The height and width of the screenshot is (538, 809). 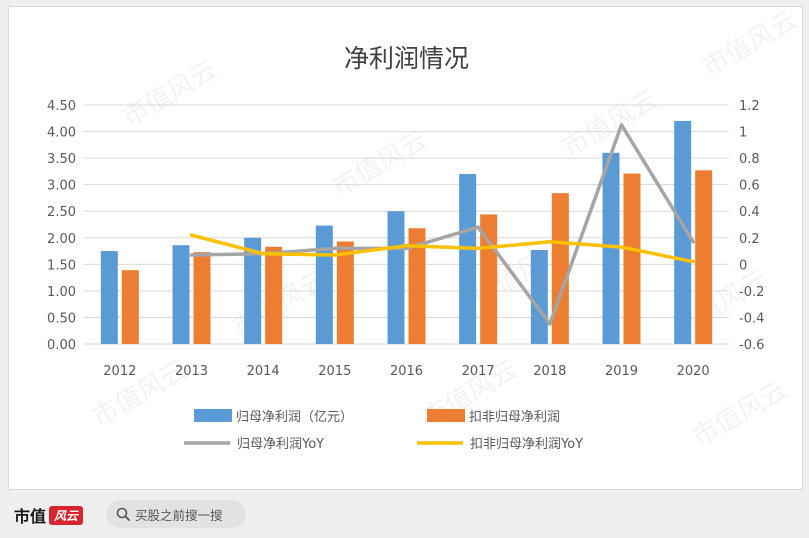 I want to click on y-left-tick-label: 1.00, so click(x=61, y=292).